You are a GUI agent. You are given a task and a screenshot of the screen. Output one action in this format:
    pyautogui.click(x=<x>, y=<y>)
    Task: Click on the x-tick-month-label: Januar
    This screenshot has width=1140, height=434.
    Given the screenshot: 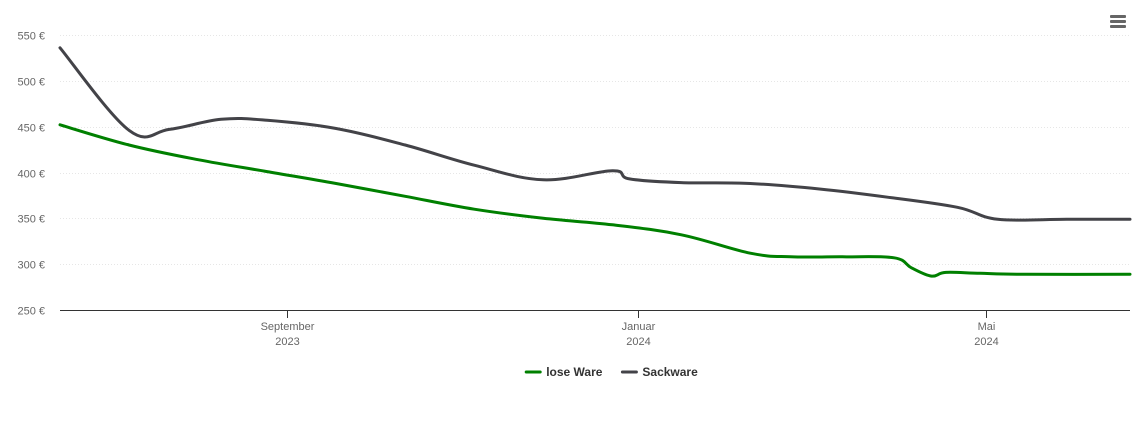 What is the action you would take?
    pyautogui.click(x=639, y=327)
    